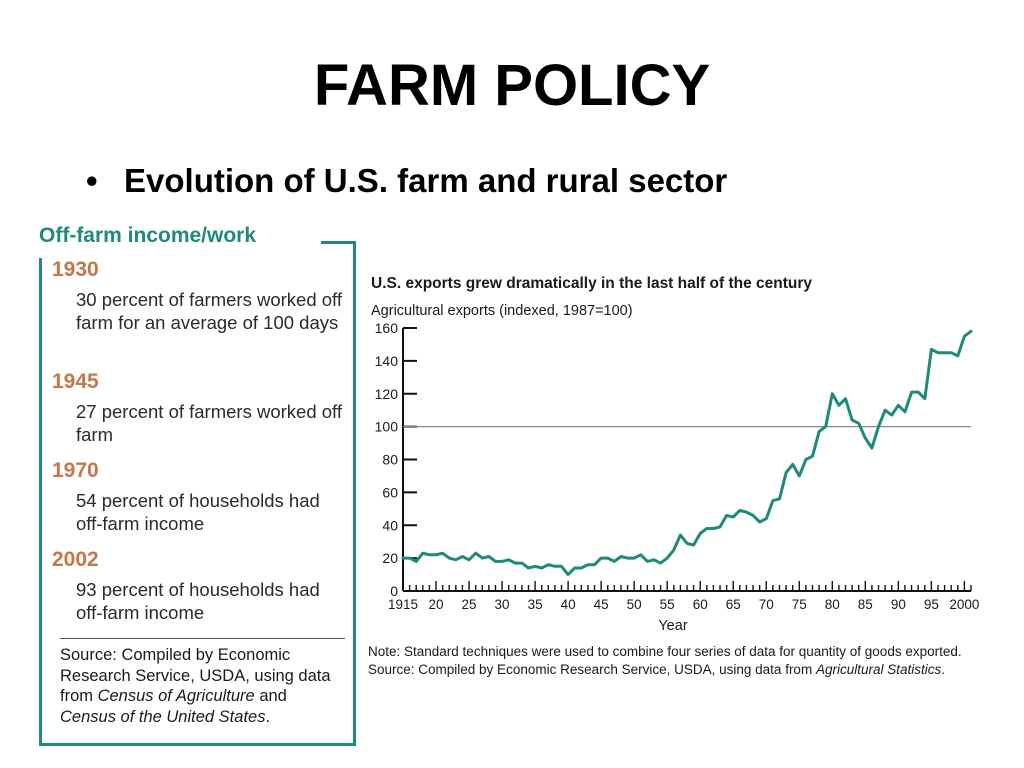  Describe the element at coordinates (683, 596) in the screenshot. I see `x-axis: 1915 20 25 30 35 40 45 50 55 60 65 70 75 80 85 90 95 2000` at that location.